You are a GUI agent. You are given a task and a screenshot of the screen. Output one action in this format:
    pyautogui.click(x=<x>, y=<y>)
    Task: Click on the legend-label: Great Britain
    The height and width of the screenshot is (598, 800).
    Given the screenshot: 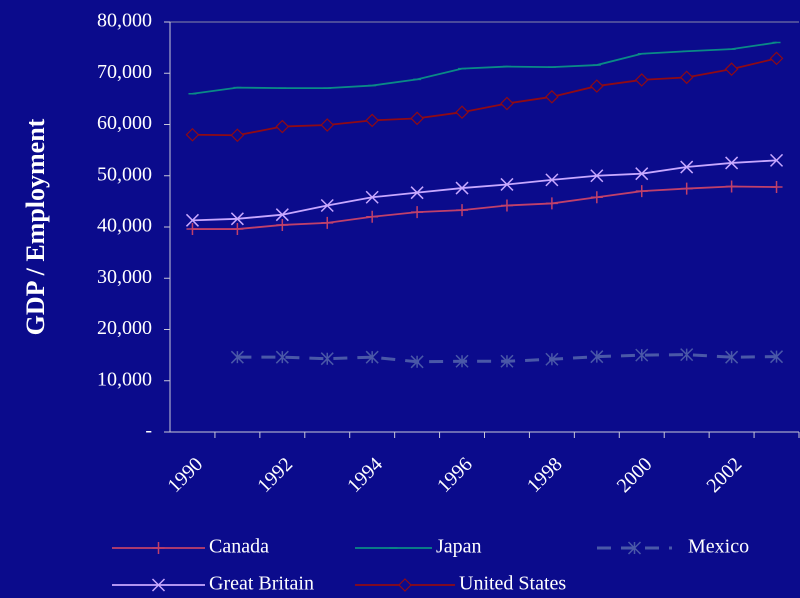 What is the action you would take?
    pyautogui.click(x=261, y=584)
    